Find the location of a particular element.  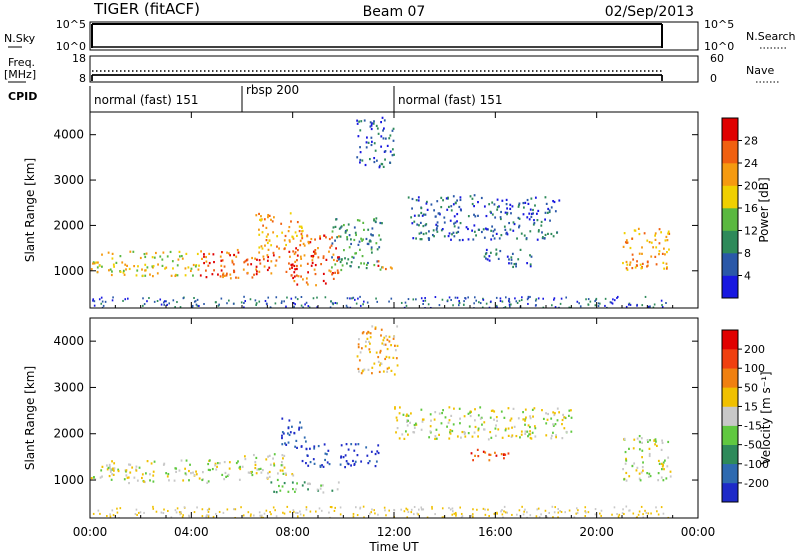

freq-axis-top: 18 is located at coordinates (79, 58).